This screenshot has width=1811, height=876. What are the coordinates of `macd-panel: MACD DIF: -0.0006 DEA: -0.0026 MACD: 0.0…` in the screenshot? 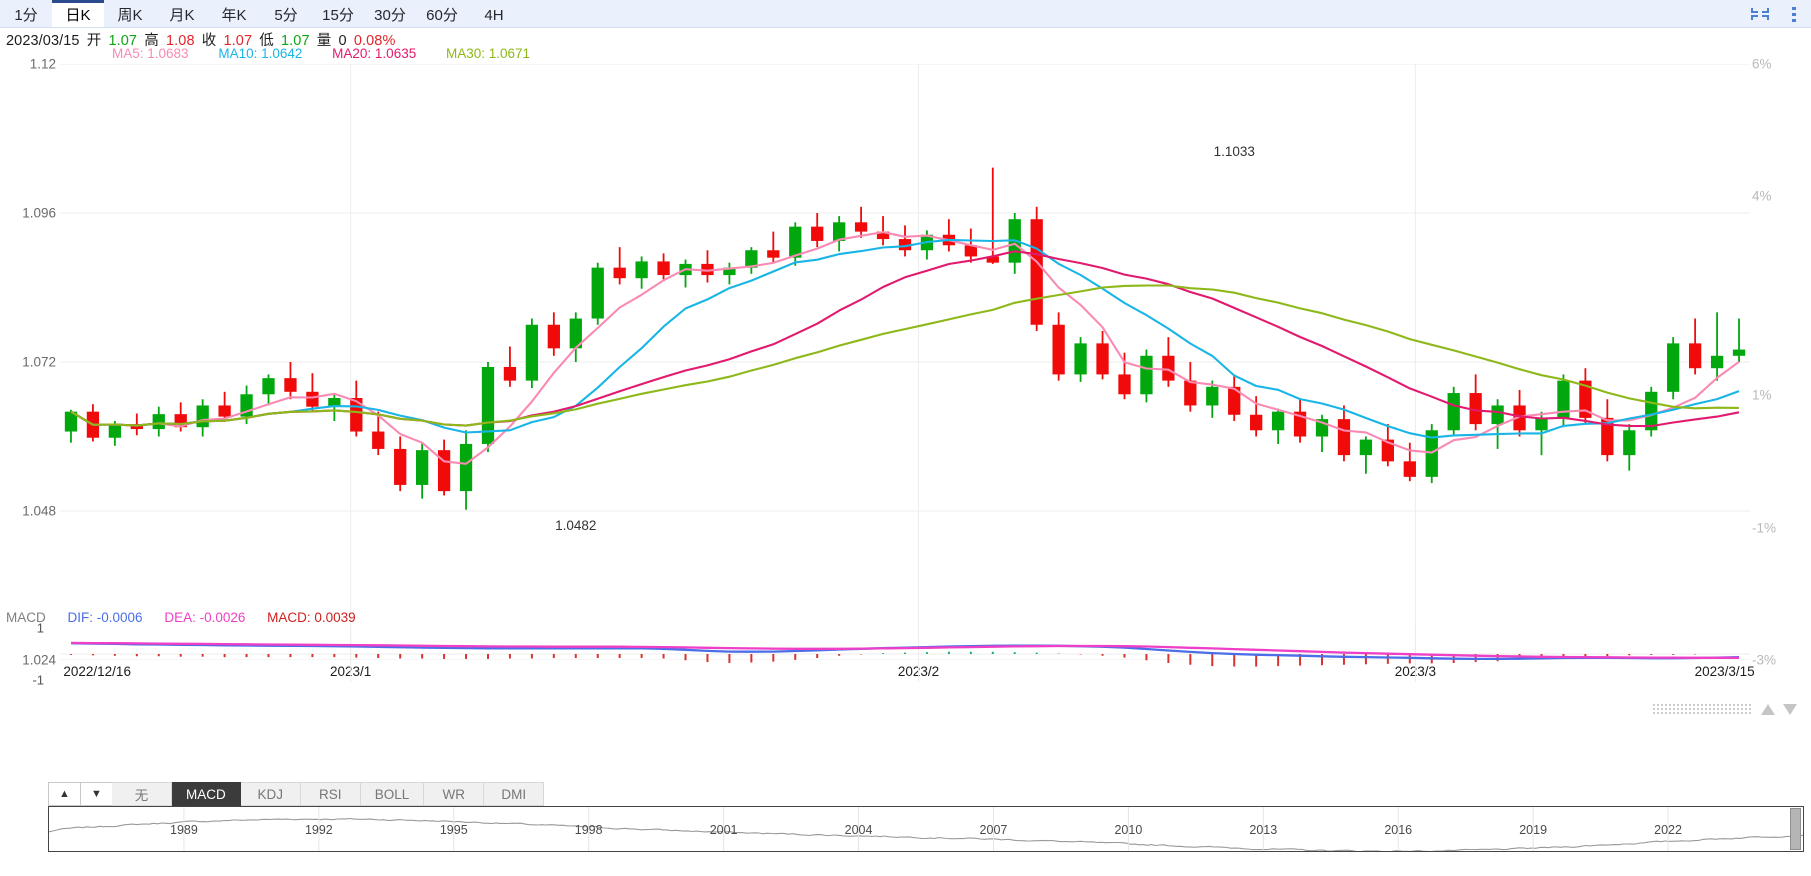 It's located at (905, 646).